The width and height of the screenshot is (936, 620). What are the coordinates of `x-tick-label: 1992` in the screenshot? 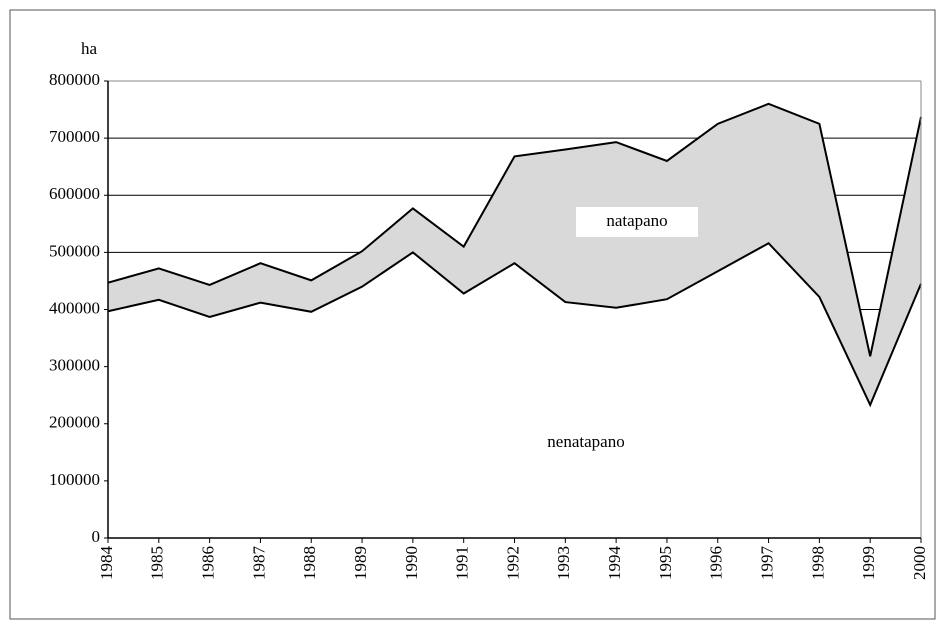 It's located at (512, 563).